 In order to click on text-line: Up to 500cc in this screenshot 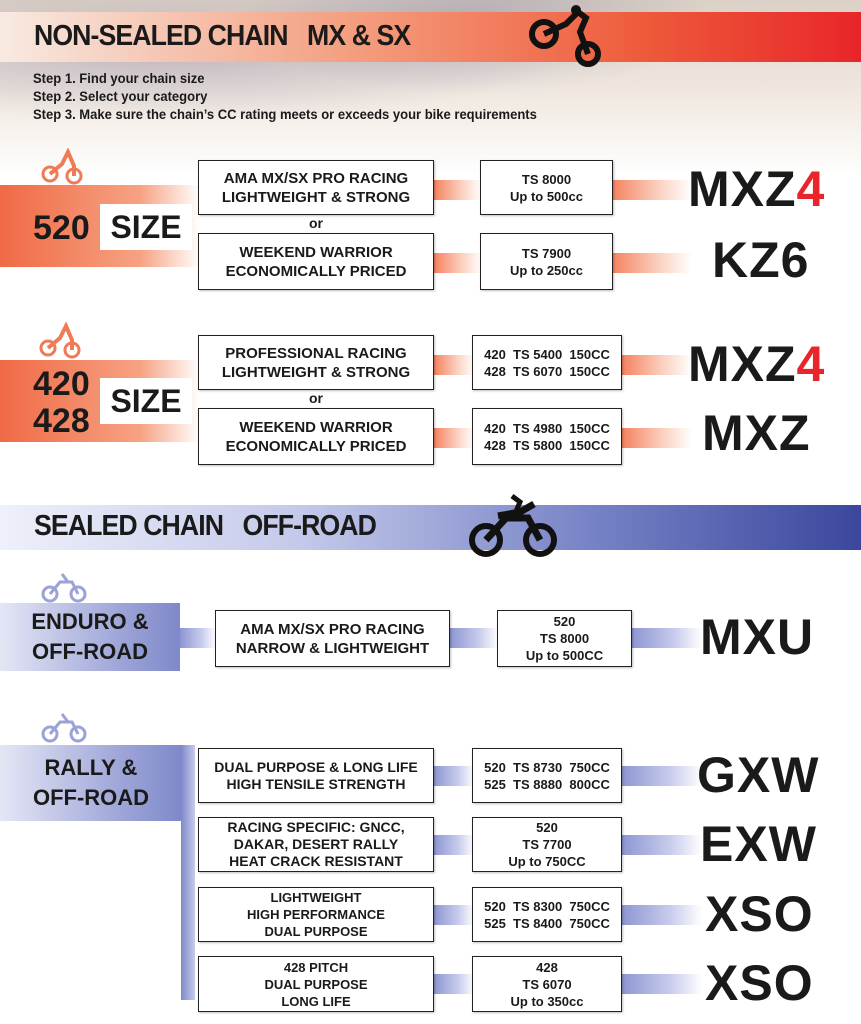, I will do `click(546, 196)`.